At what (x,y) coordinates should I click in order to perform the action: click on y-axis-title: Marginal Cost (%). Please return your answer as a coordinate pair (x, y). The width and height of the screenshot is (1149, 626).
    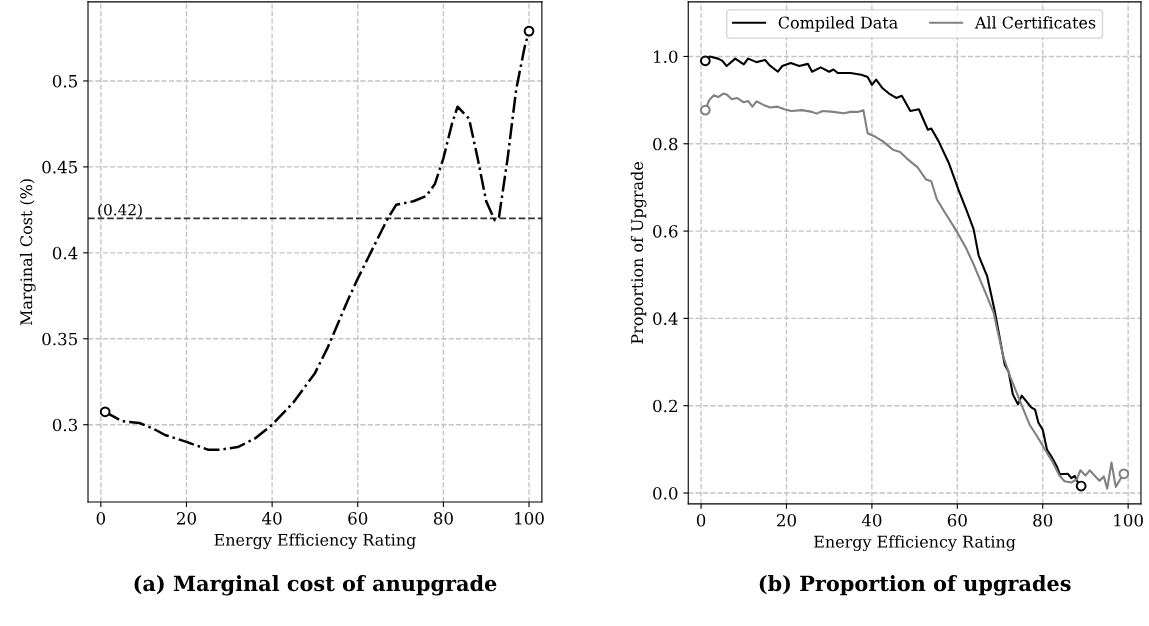
    Looking at the image, I should click on (27, 252).